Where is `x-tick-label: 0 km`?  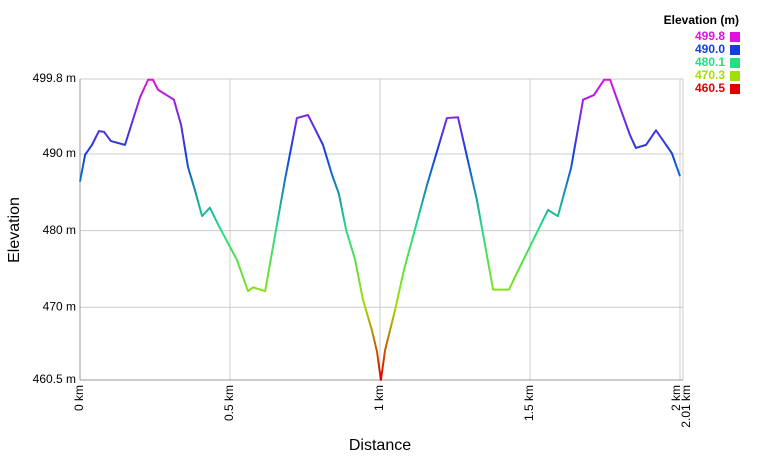
x-tick-label: 0 km is located at coordinates (79, 398).